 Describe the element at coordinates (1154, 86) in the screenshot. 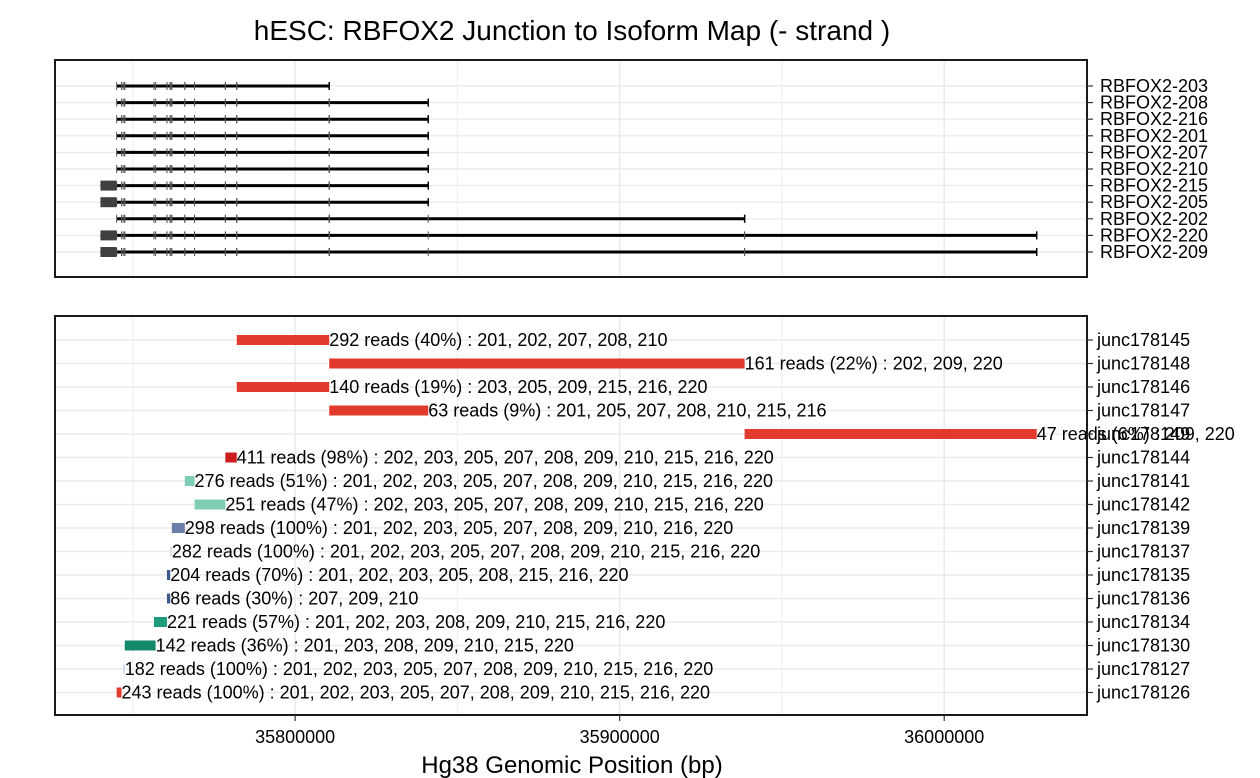

I see `isoform-label: RBFOX2-203` at that location.